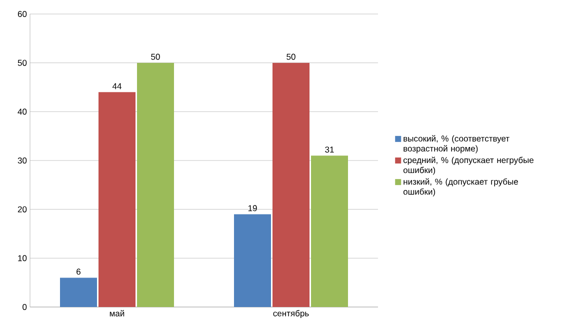 The width and height of the screenshot is (576, 336). Describe the element at coordinates (22, 63) in the screenshot. I see `y-tick-label: 50` at that location.